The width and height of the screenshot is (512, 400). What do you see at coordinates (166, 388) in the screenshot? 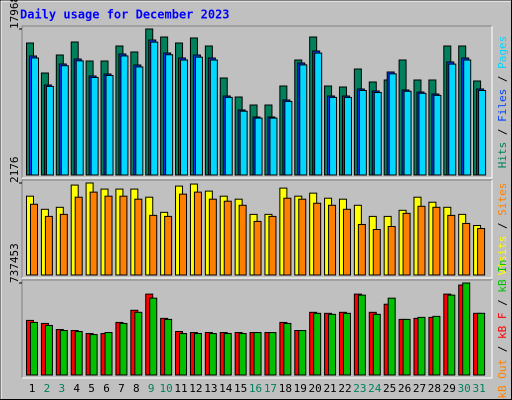
I see `x-tick-label: 10` at bounding box center [166, 388].